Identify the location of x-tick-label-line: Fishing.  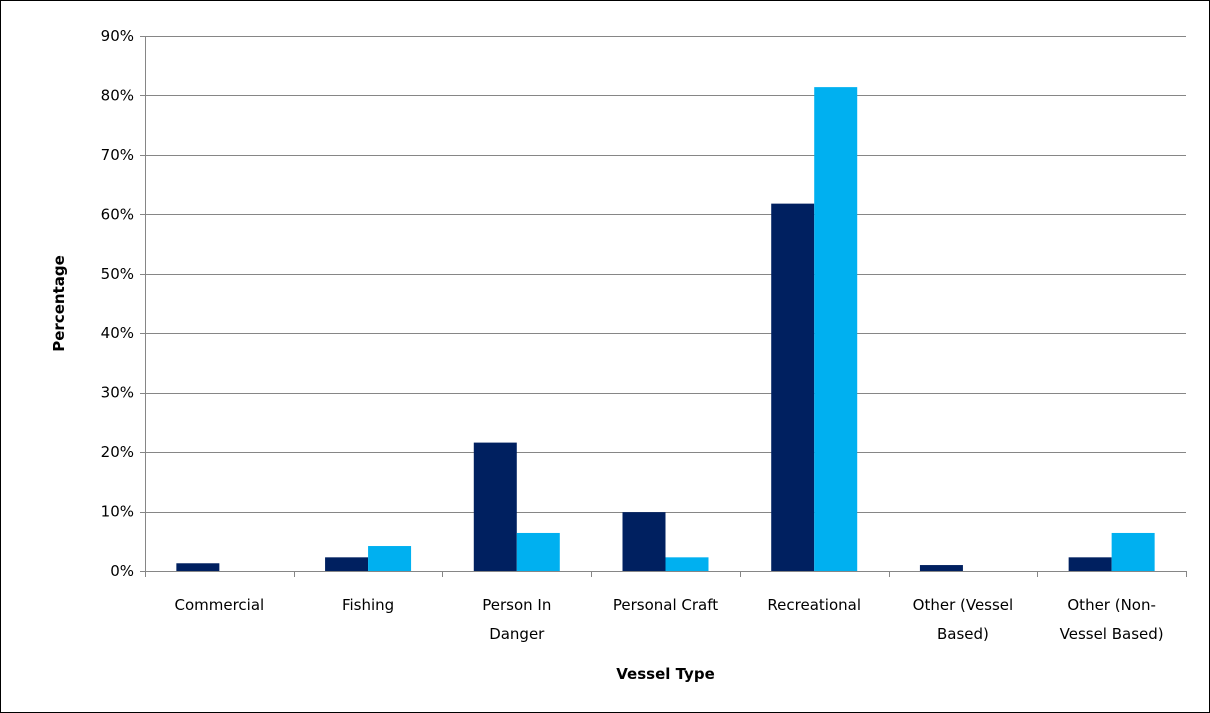
(368, 605).